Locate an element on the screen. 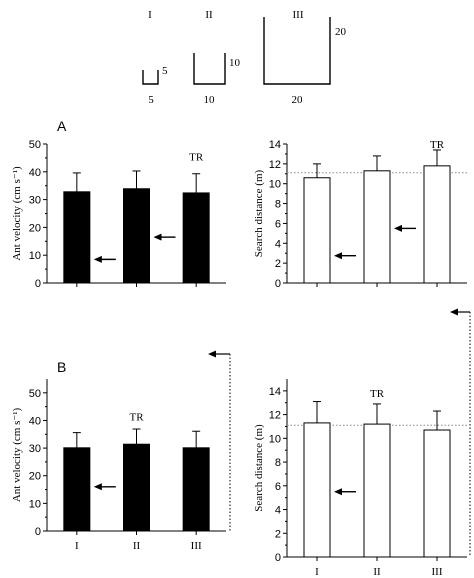 Image resolution: width=474 pixels, height=578 pixels. cup-small is located at coordinates (150, 77).